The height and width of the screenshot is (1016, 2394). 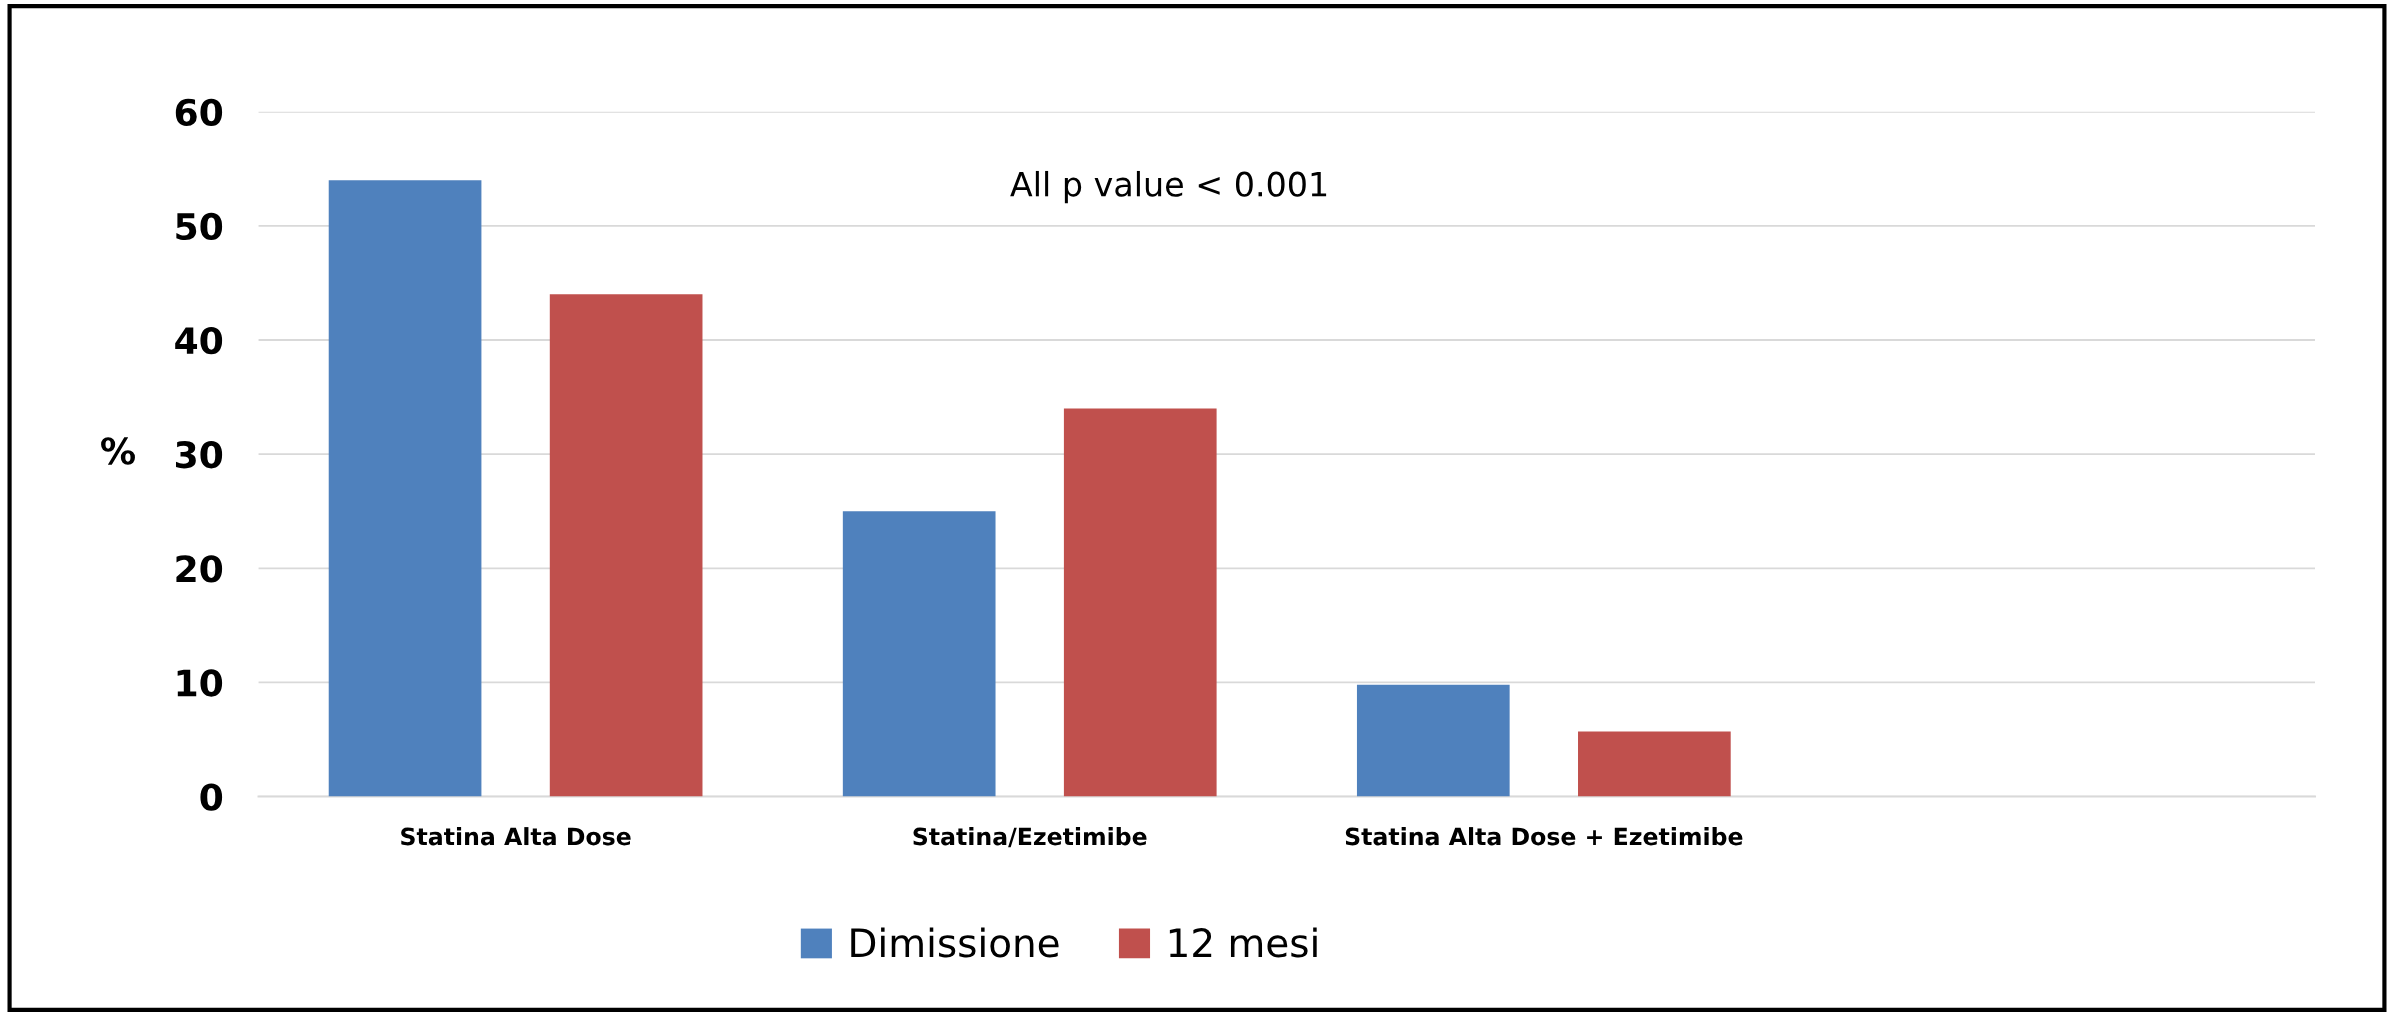 What do you see at coordinates (211, 797) in the screenshot?
I see `y-tick-label: 0` at bounding box center [211, 797].